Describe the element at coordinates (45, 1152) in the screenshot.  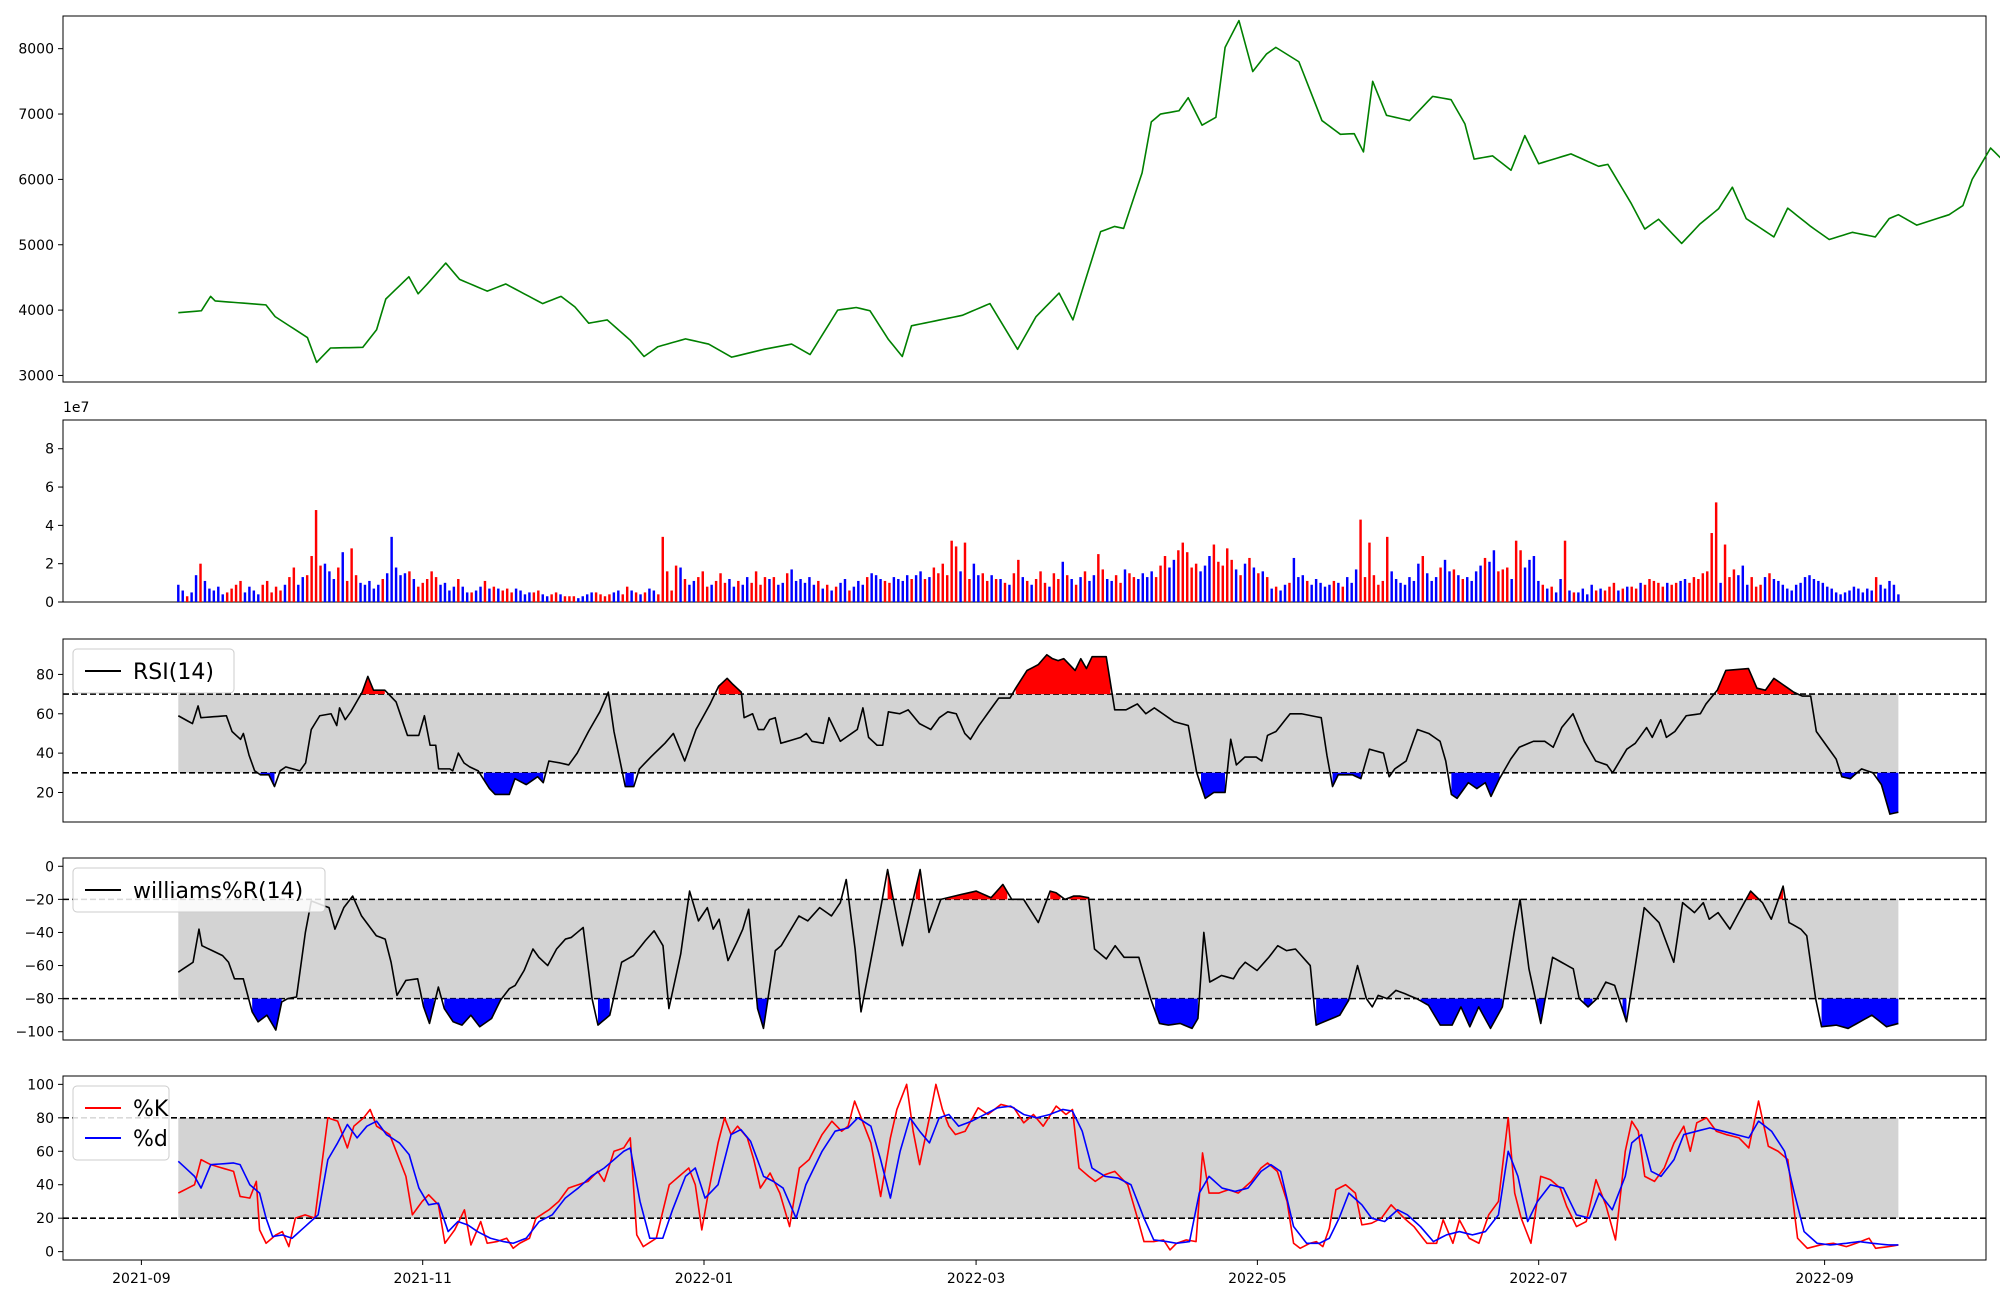
I see `stochastic-ytick-label: 60` at that location.